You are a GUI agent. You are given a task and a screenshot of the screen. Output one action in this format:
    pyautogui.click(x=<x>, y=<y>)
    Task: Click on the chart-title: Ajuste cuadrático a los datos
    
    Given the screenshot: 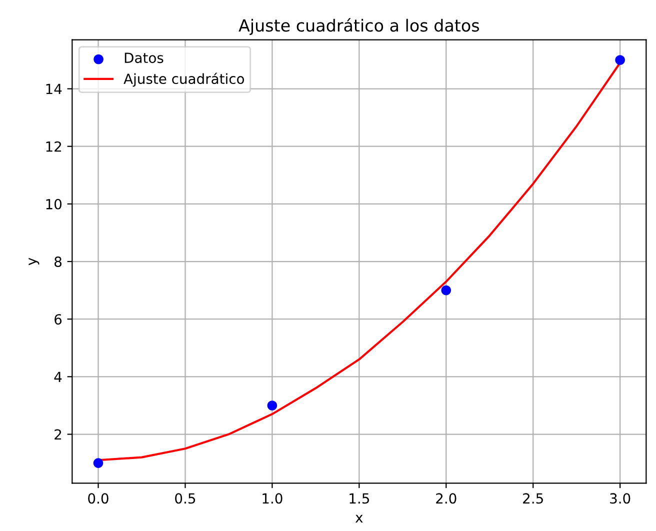 What is the action you would take?
    pyautogui.click(x=358, y=26)
    